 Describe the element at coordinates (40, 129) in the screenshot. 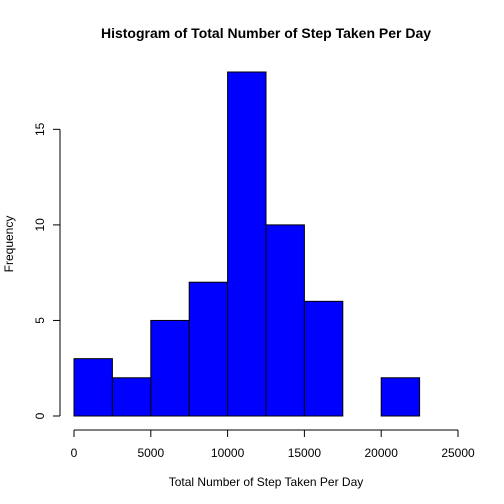

I see `y-tick-label: 15` at that location.